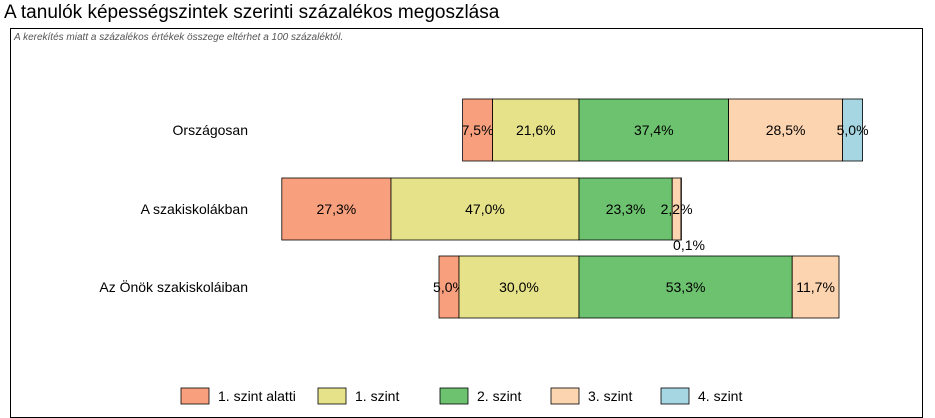 The width and height of the screenshot is (935, 418). What do you see at coordinates (257, 396) in the screenshot?
I see `legend-label: 1. szint alatti` at bounding box center [257, 396].